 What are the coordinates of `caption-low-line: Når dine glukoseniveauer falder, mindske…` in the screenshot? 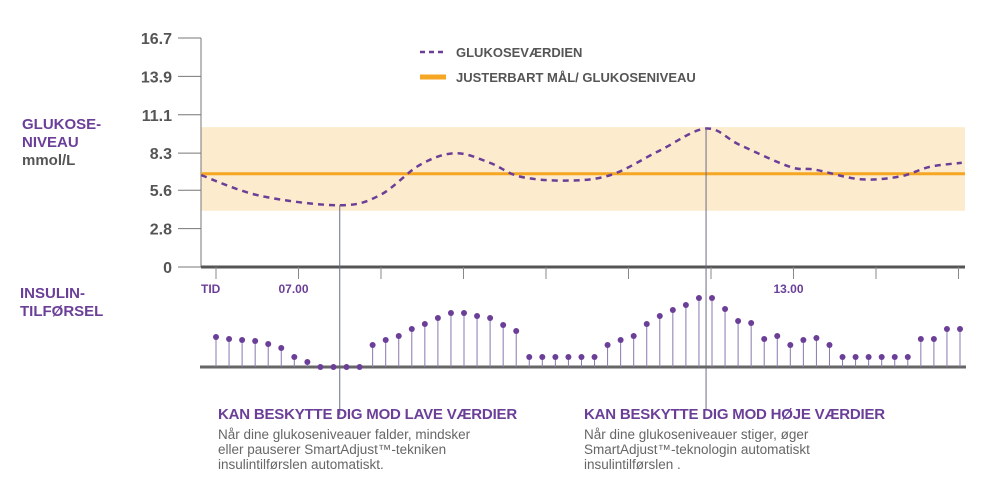 It's located at (344, 434).